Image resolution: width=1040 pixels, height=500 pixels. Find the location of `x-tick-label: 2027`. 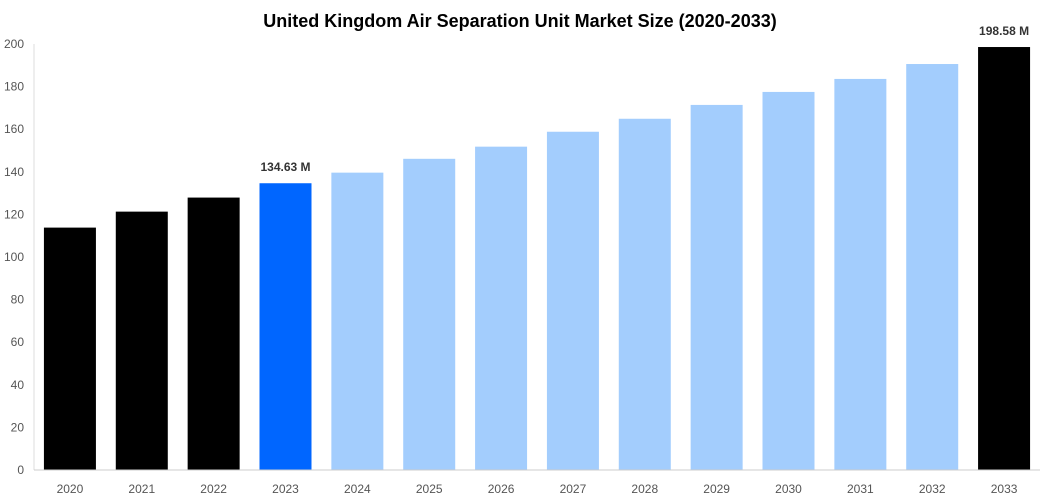

x-tick-label: 2027 is located at coordinates (573, 489).